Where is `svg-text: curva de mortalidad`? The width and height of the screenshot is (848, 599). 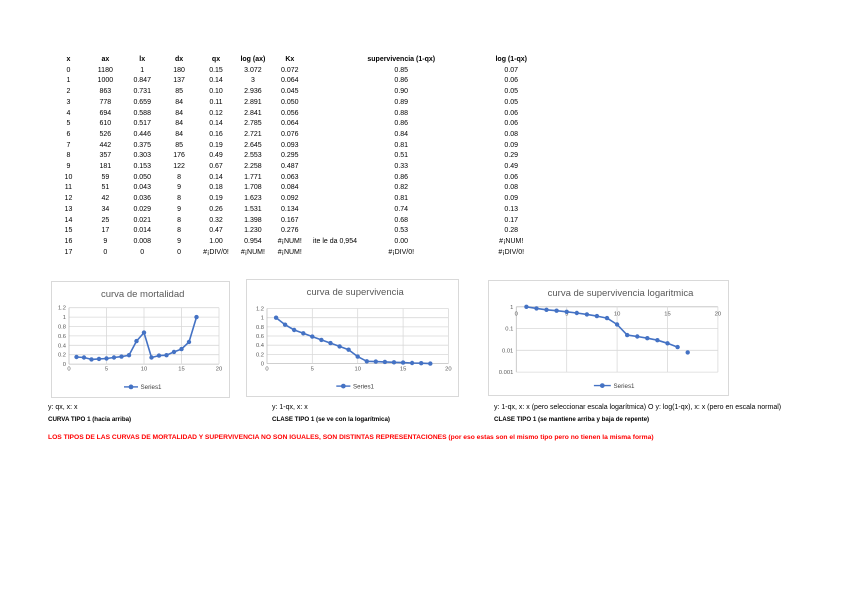 svg-text: curva de mortalidad is located at coordinates (141, 294).